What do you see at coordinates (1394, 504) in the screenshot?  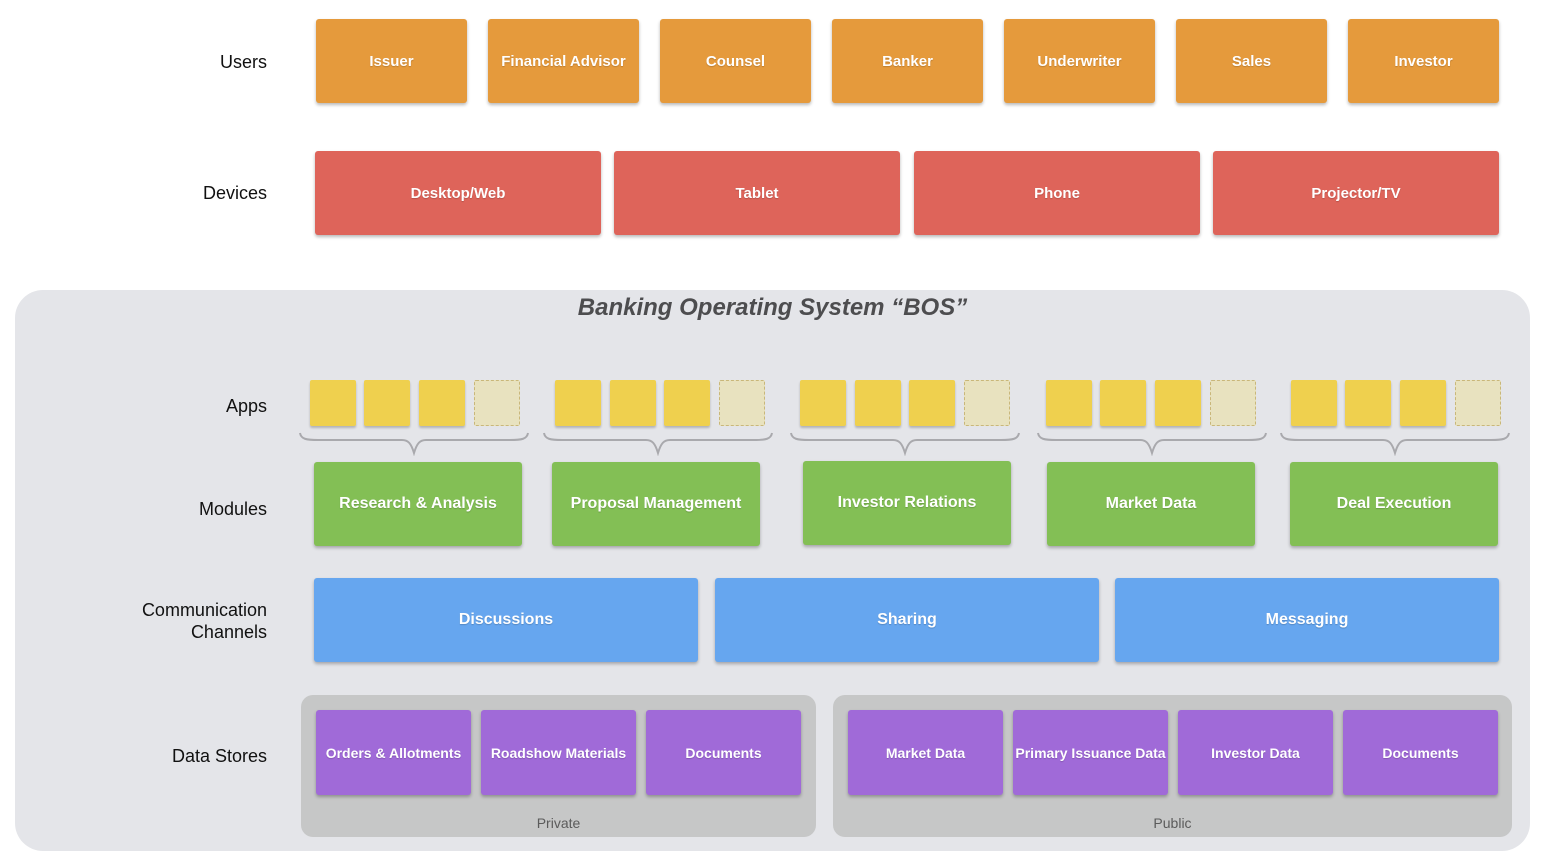 I see `module-deal-execution: Deal Execution` at bounding box center [1394, 504].